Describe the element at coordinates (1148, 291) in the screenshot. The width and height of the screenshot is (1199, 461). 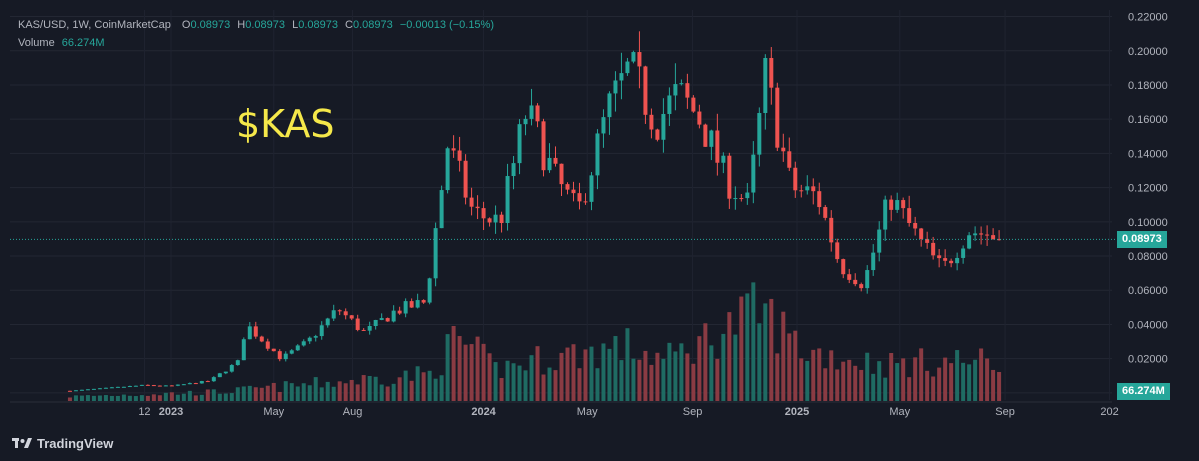
I see `y-tick-label: 0.06000` at that location.